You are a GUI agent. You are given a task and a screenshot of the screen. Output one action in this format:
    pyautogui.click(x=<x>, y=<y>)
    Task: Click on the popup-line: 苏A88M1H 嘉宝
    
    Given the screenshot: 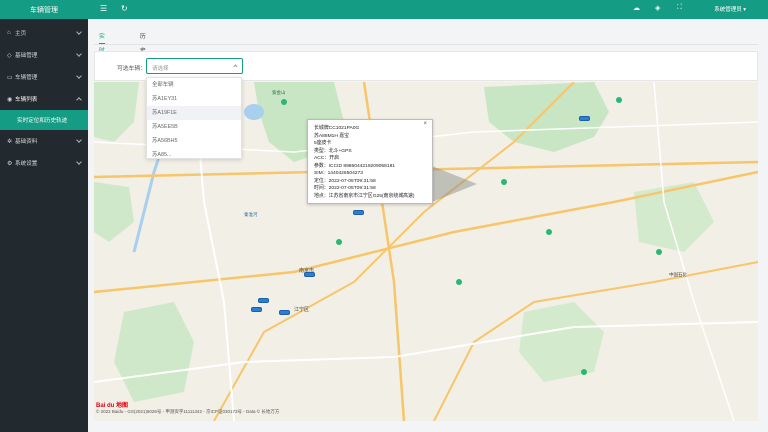 What is the action you would take?
    pyautogui.click(x=332, y=136)
    